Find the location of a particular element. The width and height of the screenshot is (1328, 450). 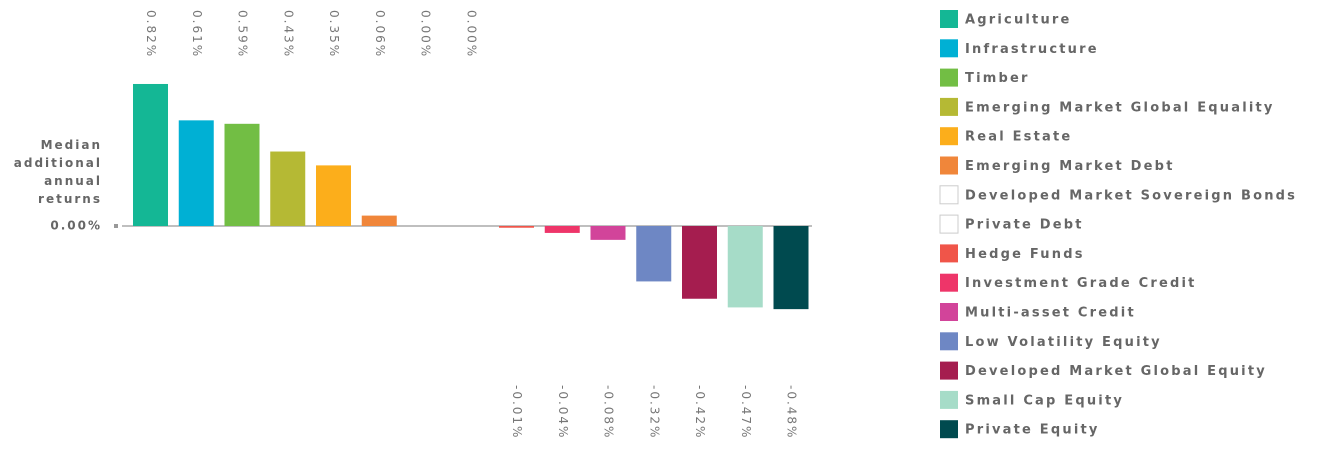

y-tick-mark is located at coordinates (116, 226).